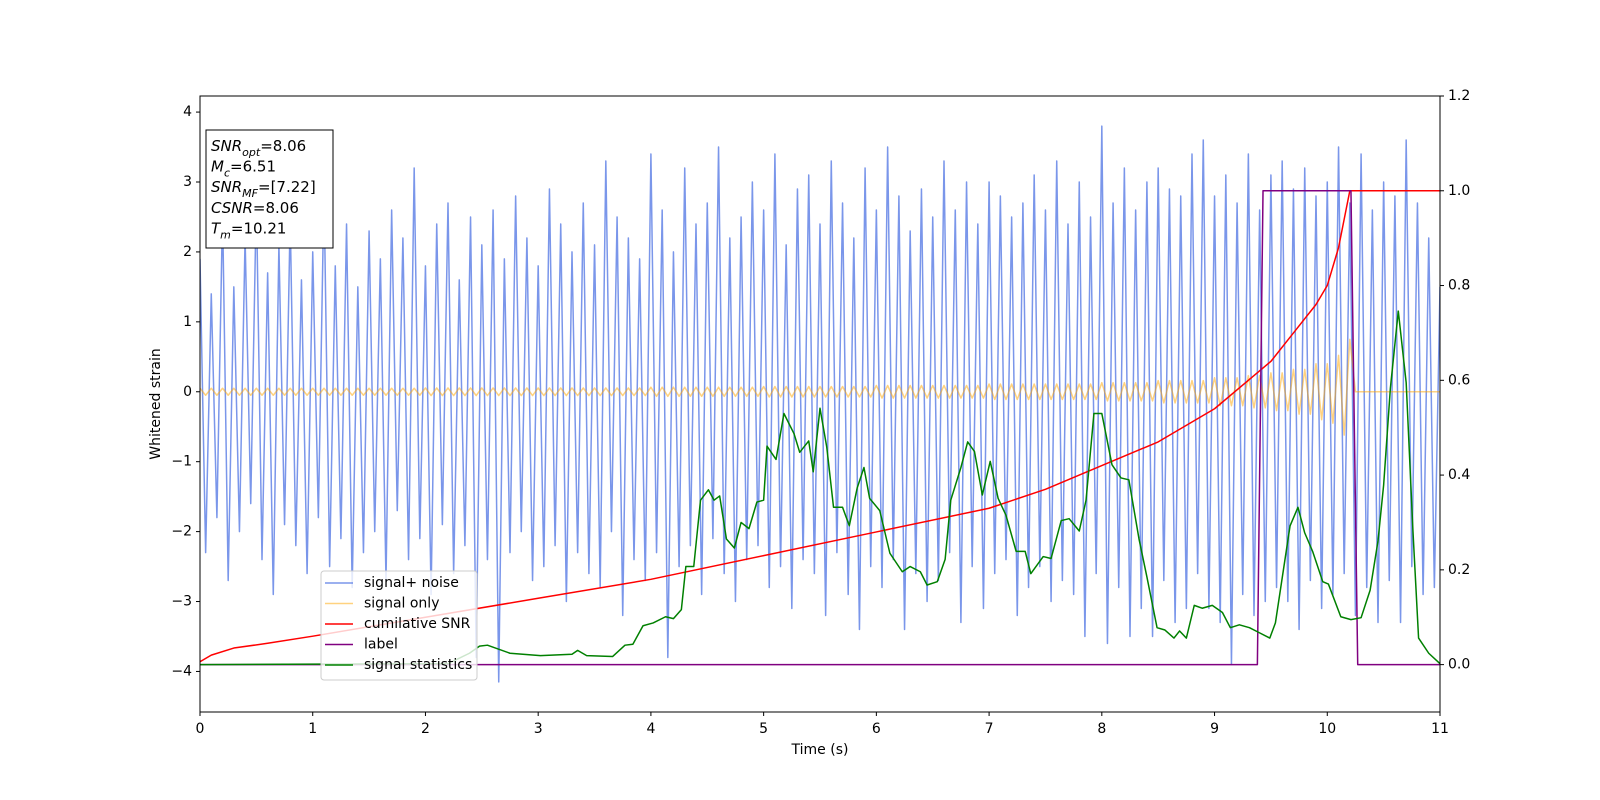 This screenshot has width=1600, height=800. Describe the element at coordinates (251, 152) in the screenshot. I see `annotation-subscript: opt` at that location.